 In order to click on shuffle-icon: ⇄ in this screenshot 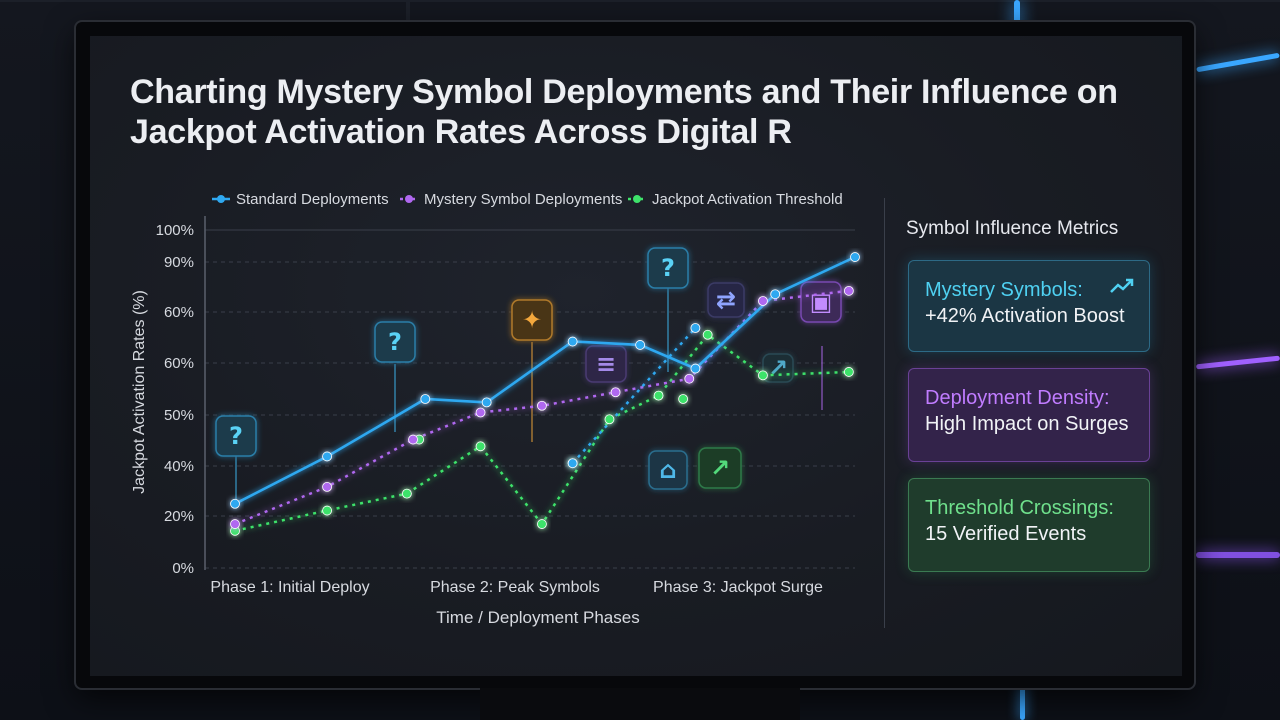, I will do `click(726, 300)`.